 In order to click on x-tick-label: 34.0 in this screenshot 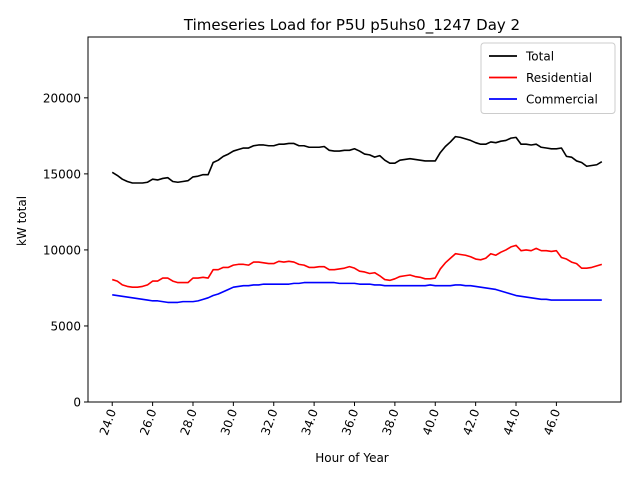, I will do `click(310, 422)`.